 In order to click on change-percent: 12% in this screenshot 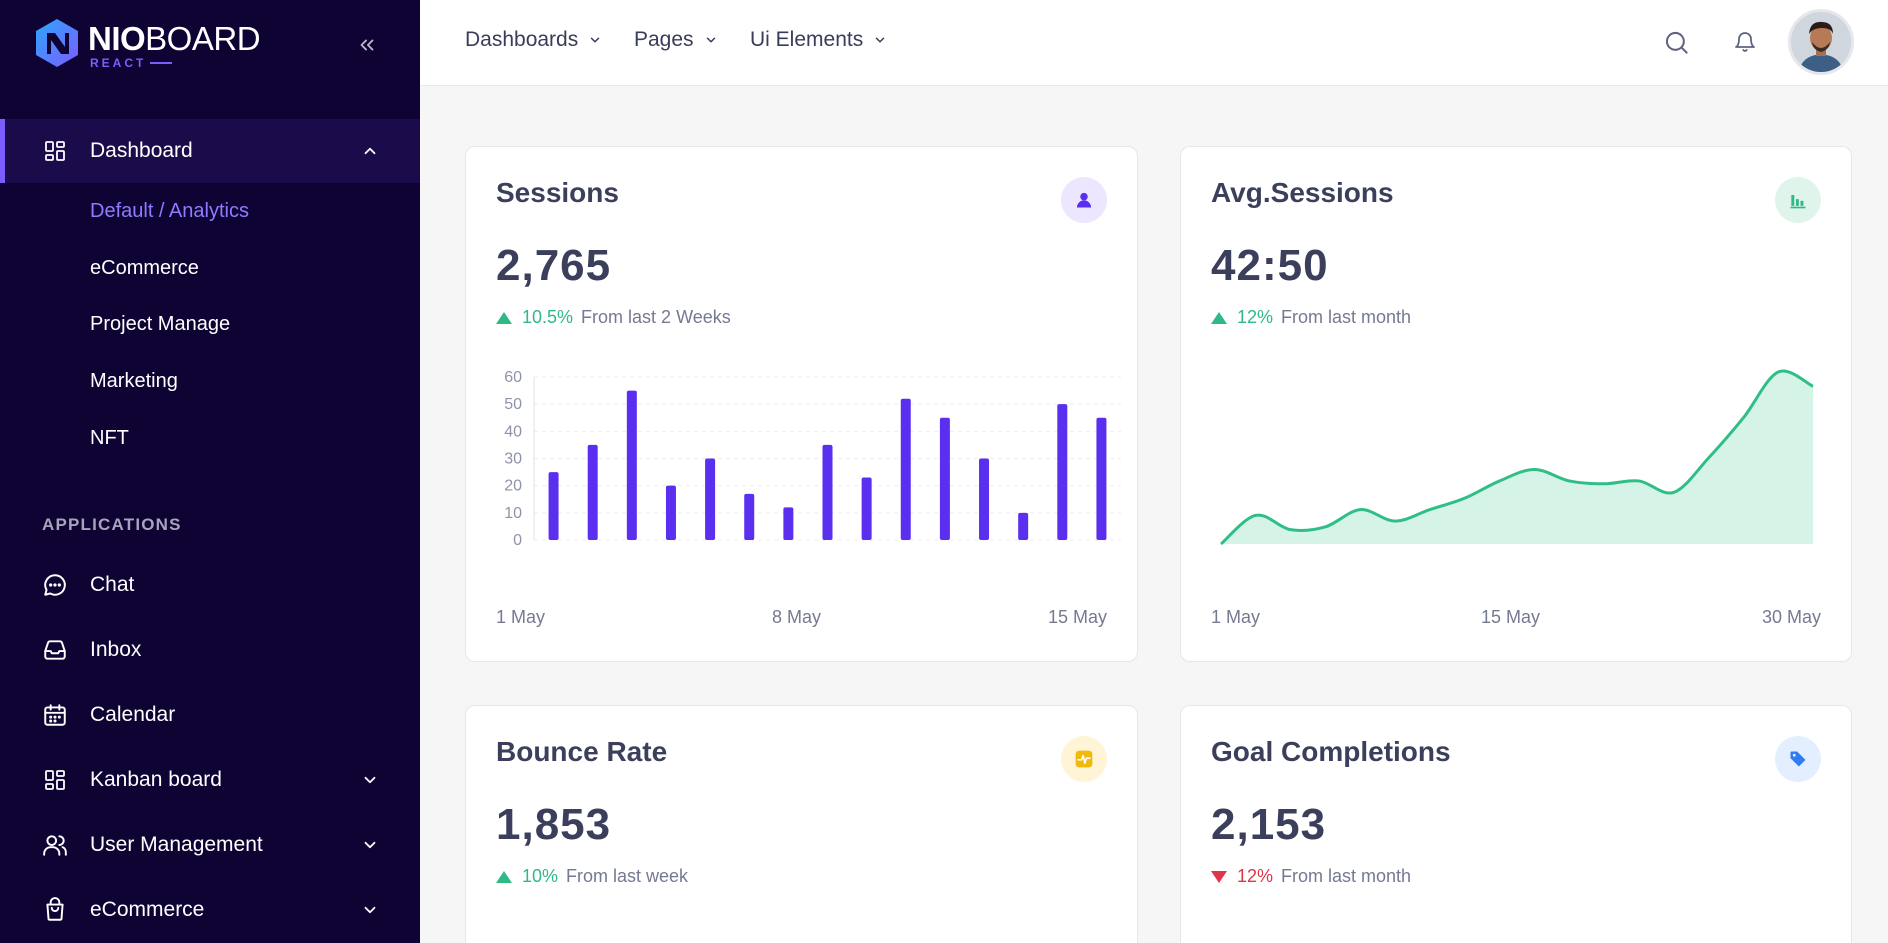, I will do `click(1255, 317)`.